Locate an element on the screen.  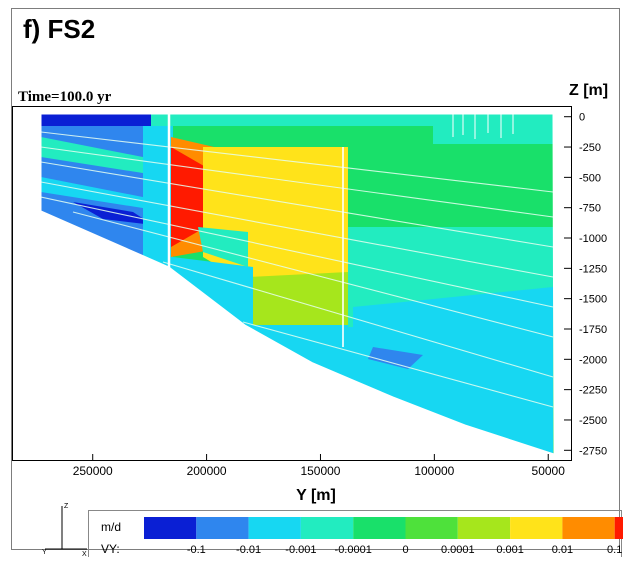
legend-label: 0.0001 is located at coordinates (458, 550).